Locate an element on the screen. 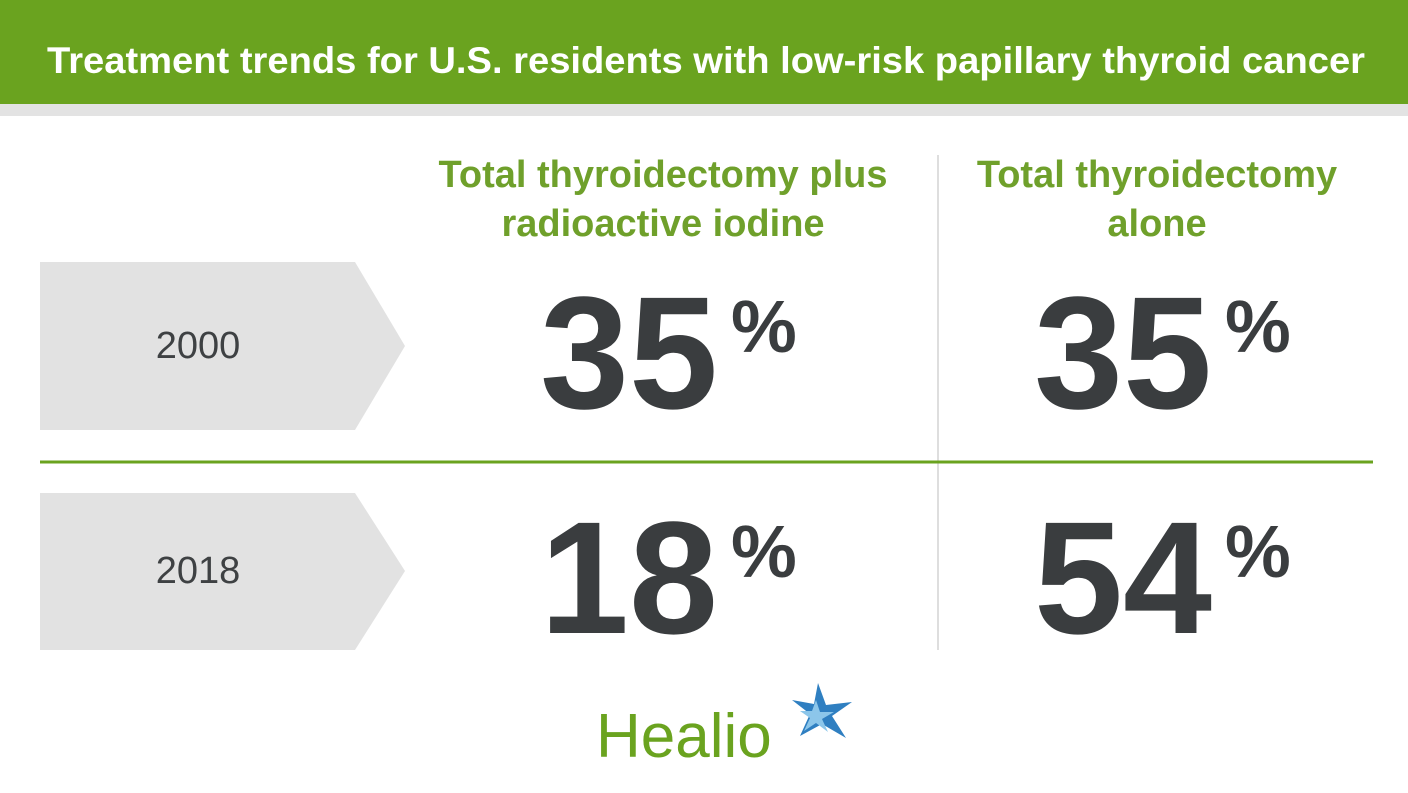 This screenshot has width=1408, height=793. cell-value: 54 is located at coordinates (1123, 577).